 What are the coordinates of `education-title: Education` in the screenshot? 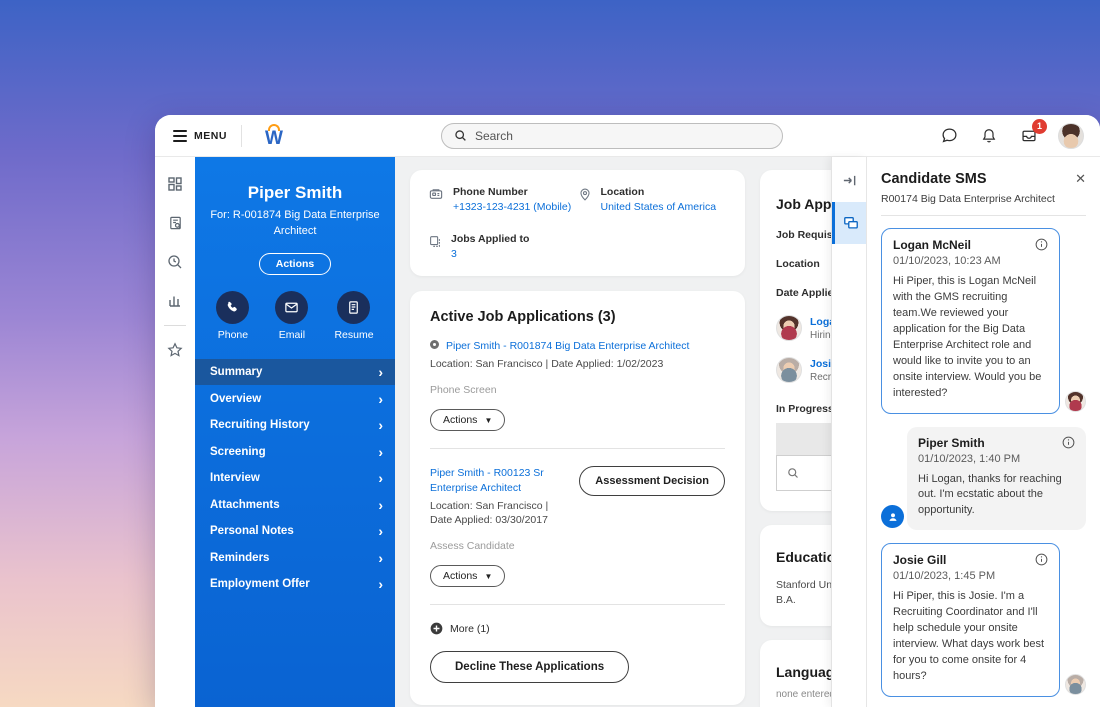 It's located at (810, 557).